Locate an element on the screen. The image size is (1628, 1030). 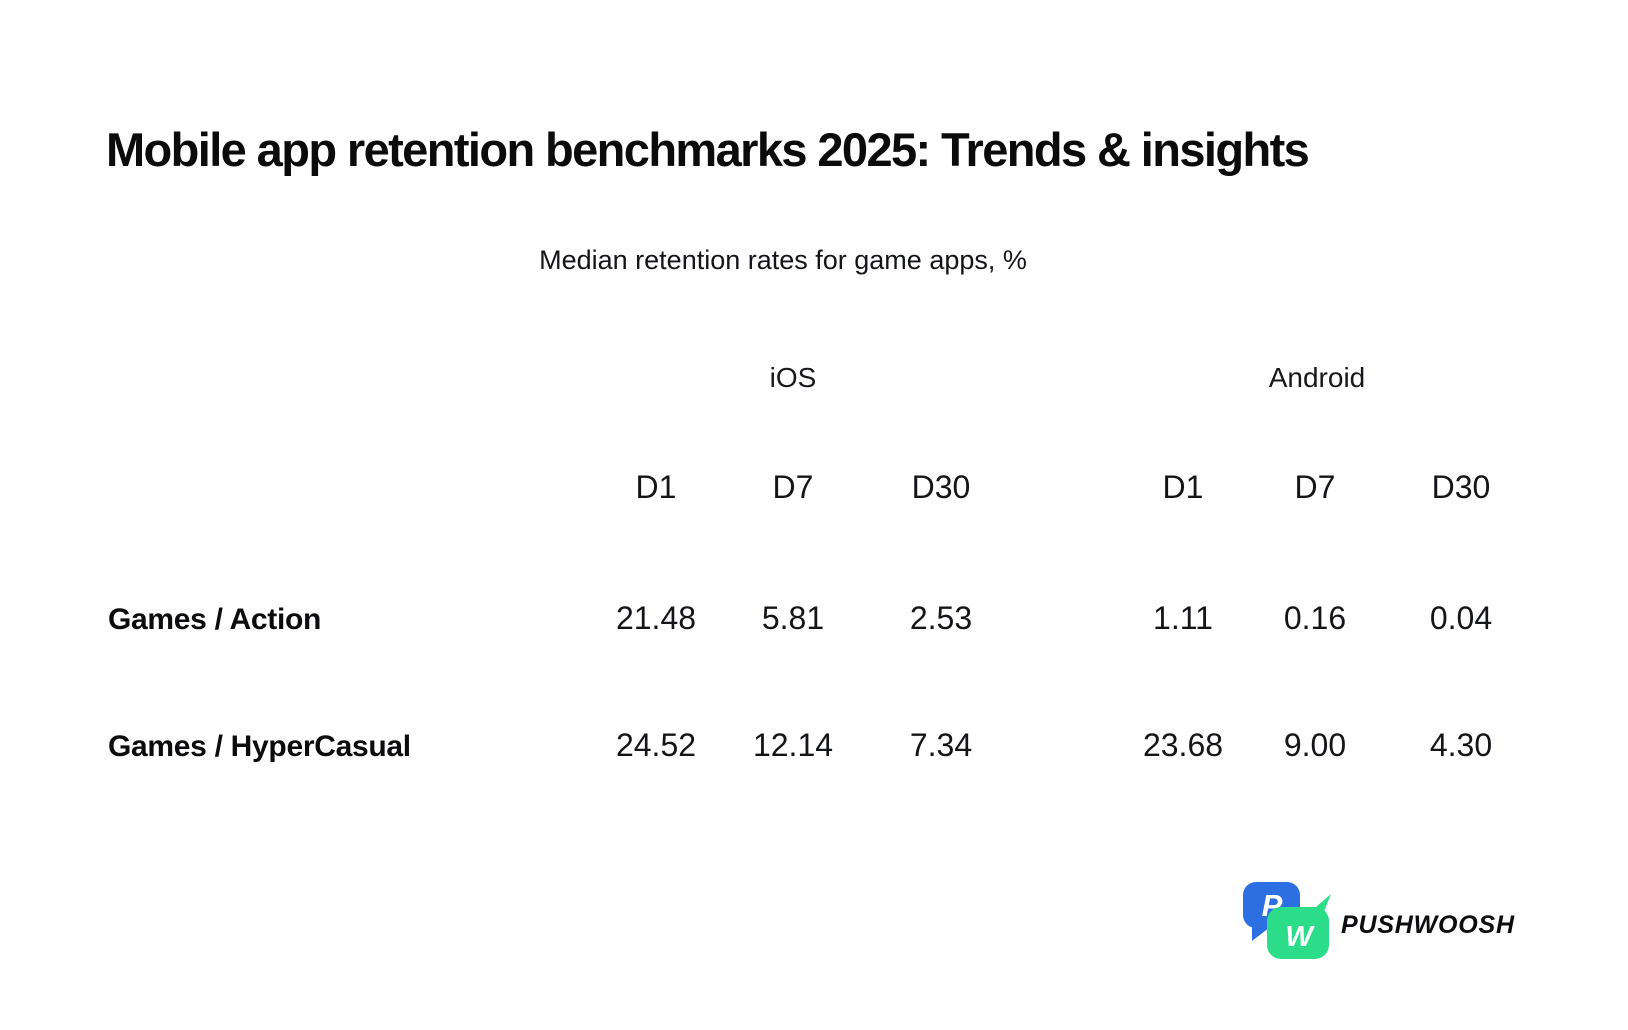
column-header-android-d30: D30 is located at coordinates (1461, 487).